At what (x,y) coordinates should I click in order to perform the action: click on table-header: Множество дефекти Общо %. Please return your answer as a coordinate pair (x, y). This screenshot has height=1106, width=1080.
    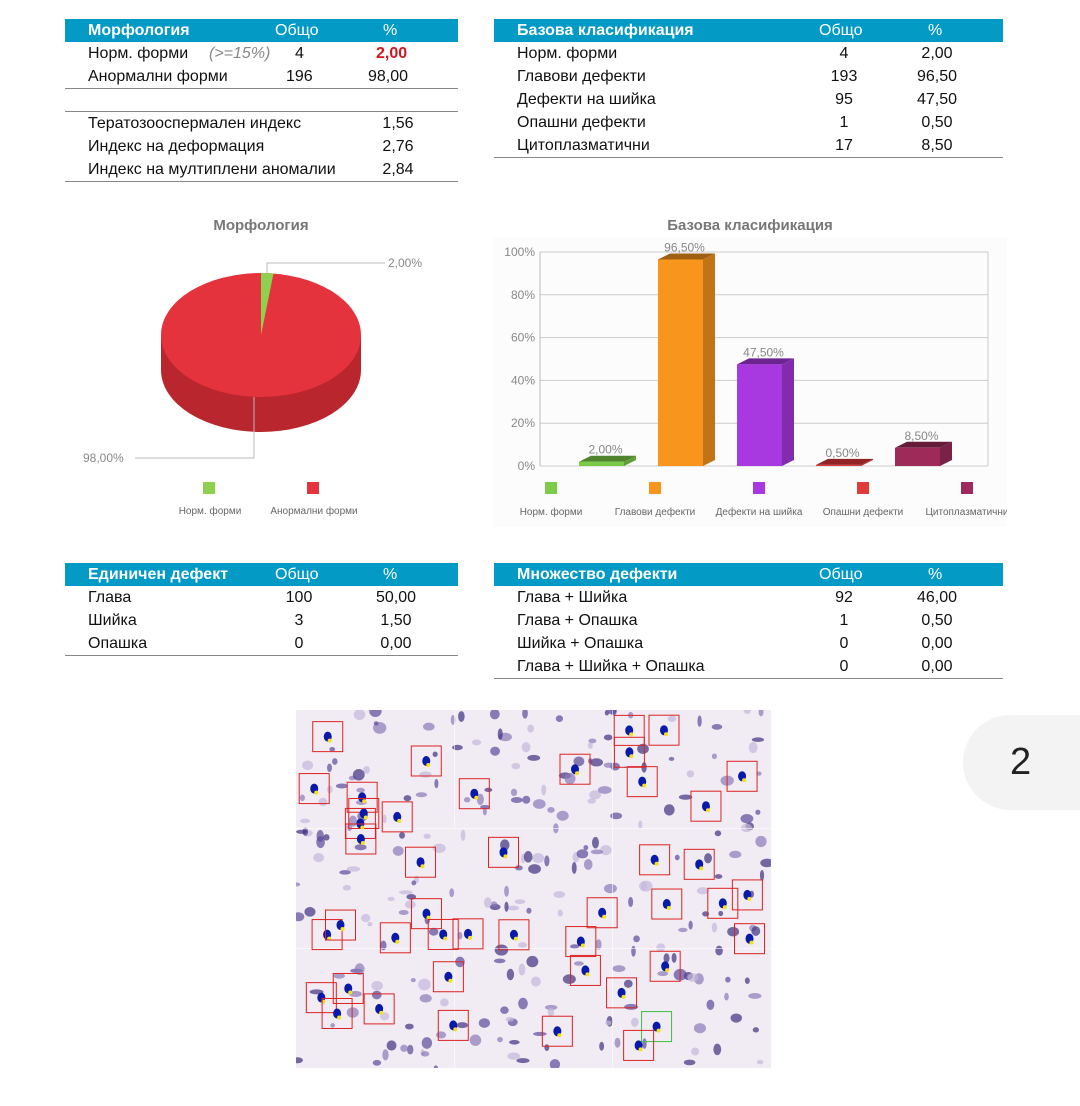
    Looking at the image, I should click on (748, 574).